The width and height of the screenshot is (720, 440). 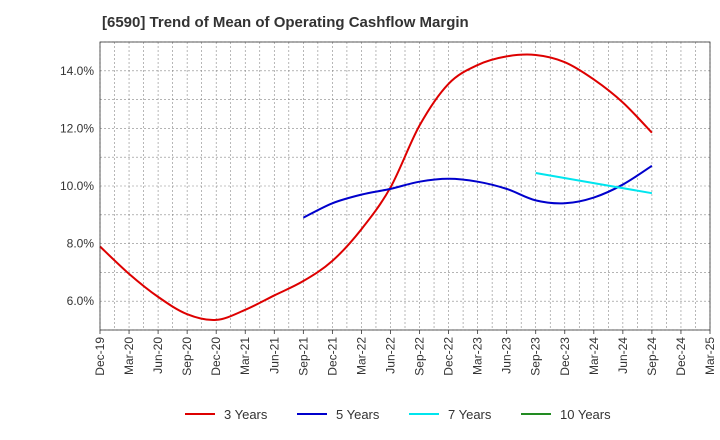 What do you see at coordinates (303, 356) in the screenshot?
I see `x-tick-label: Sep-21` at bounding box center [303, 356].